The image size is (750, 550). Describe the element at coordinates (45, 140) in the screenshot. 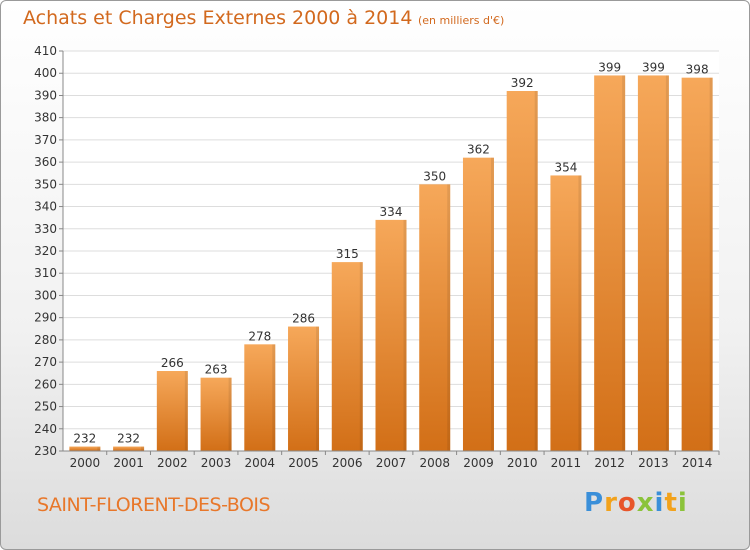

I see `y-tick-label: 370` at that location.